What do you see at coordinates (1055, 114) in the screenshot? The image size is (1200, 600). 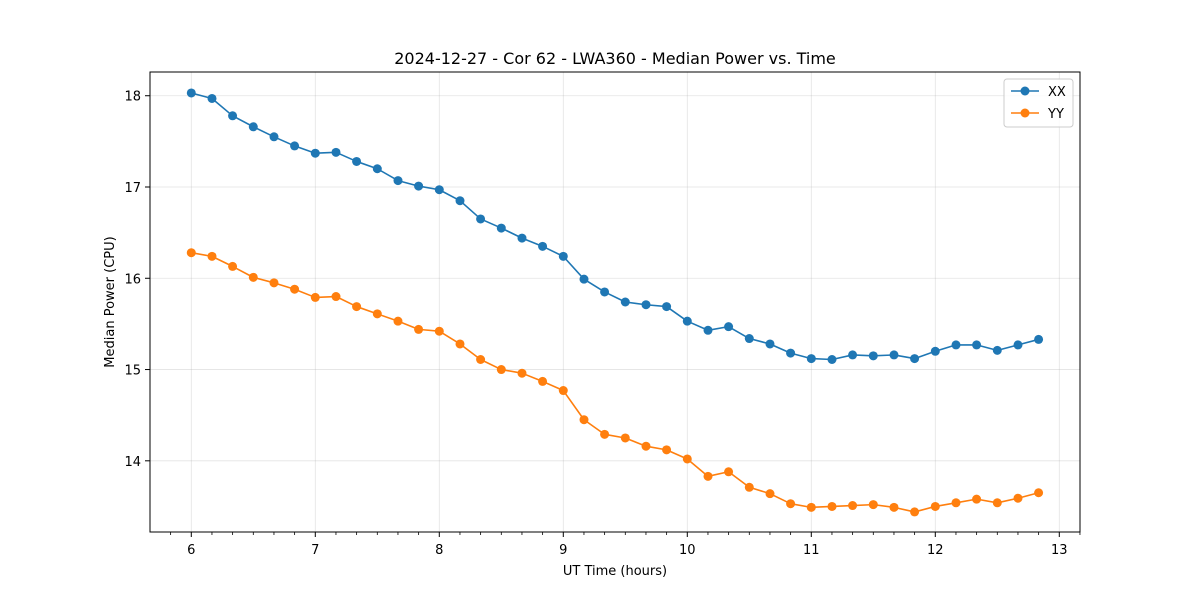 I see `legend-label-yy: YY` at bounding box center [1055, 114].